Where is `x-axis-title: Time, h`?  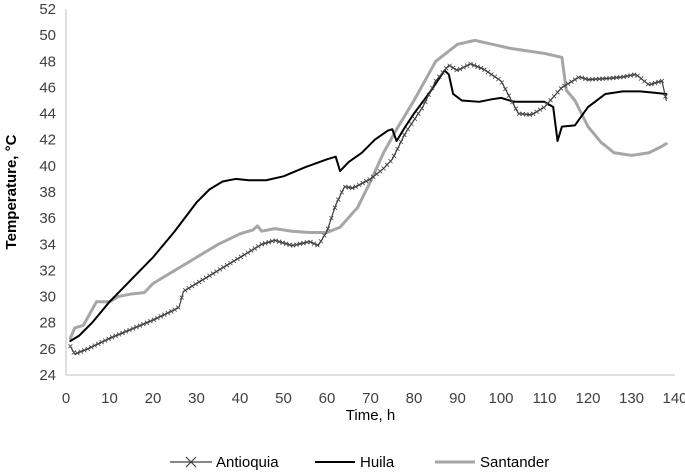
x-axis-title: Time, h is located at coordinates (370, 415).